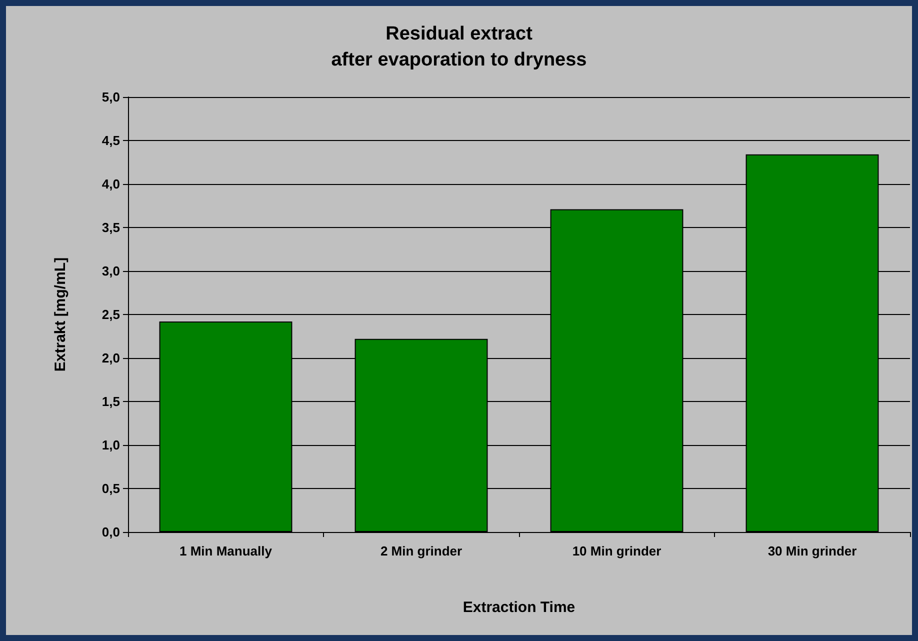 Image resolution: width=918 pixels, height=641 pixels. Describe the element at coordinates (812, 551) in the screenshot. I see `x-tick-label: 30 Min grinder` at that location.